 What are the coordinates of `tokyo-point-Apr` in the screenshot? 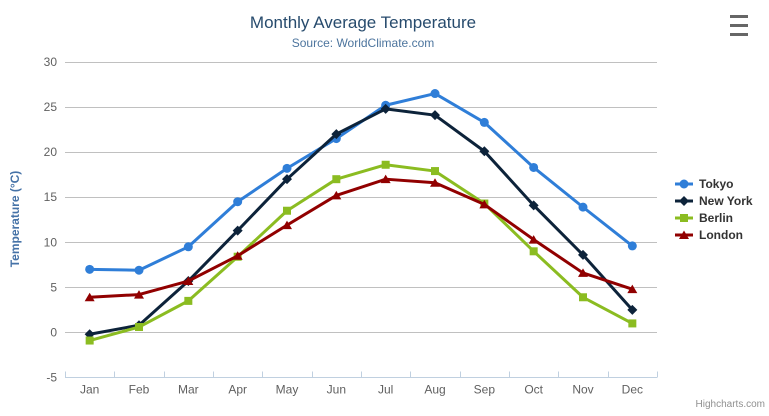 It's located at (238, 202).